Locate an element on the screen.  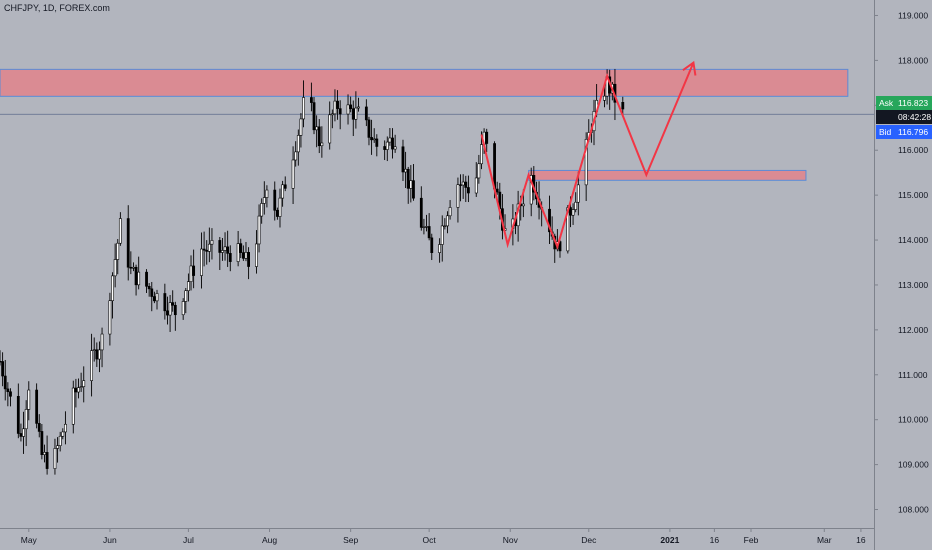
ask-badge: Ask 116.823 is located at coordinates (904, 103).